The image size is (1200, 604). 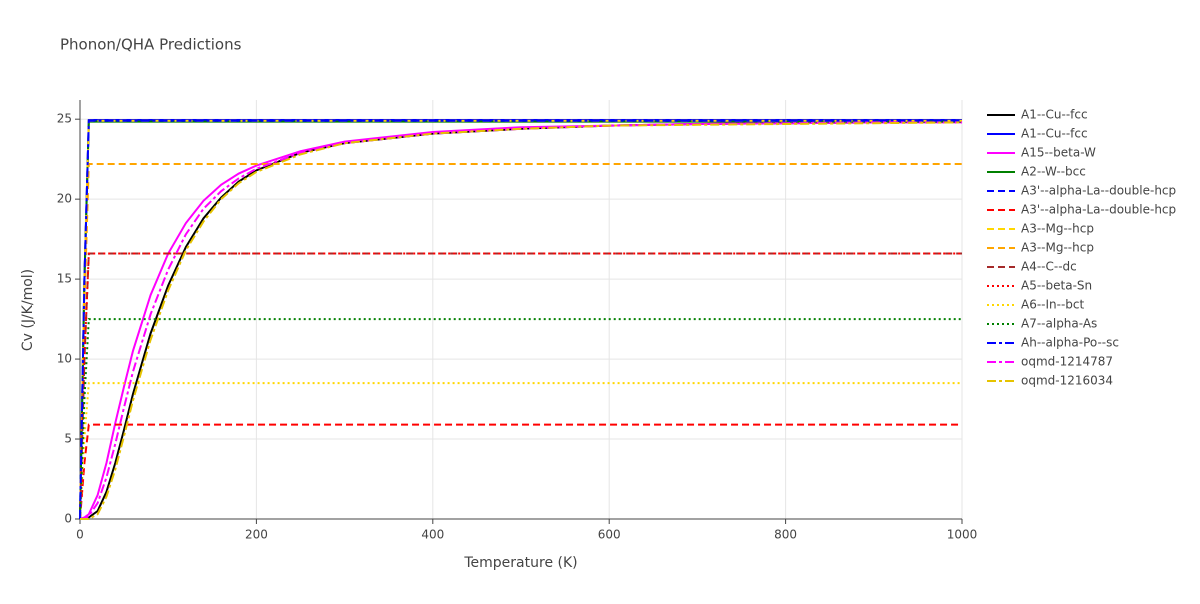 What do you see at coordinates (1058, 153) in the screenshot?
I see `legend-label: A15--beta-W` at bounding box center [1058, 153].